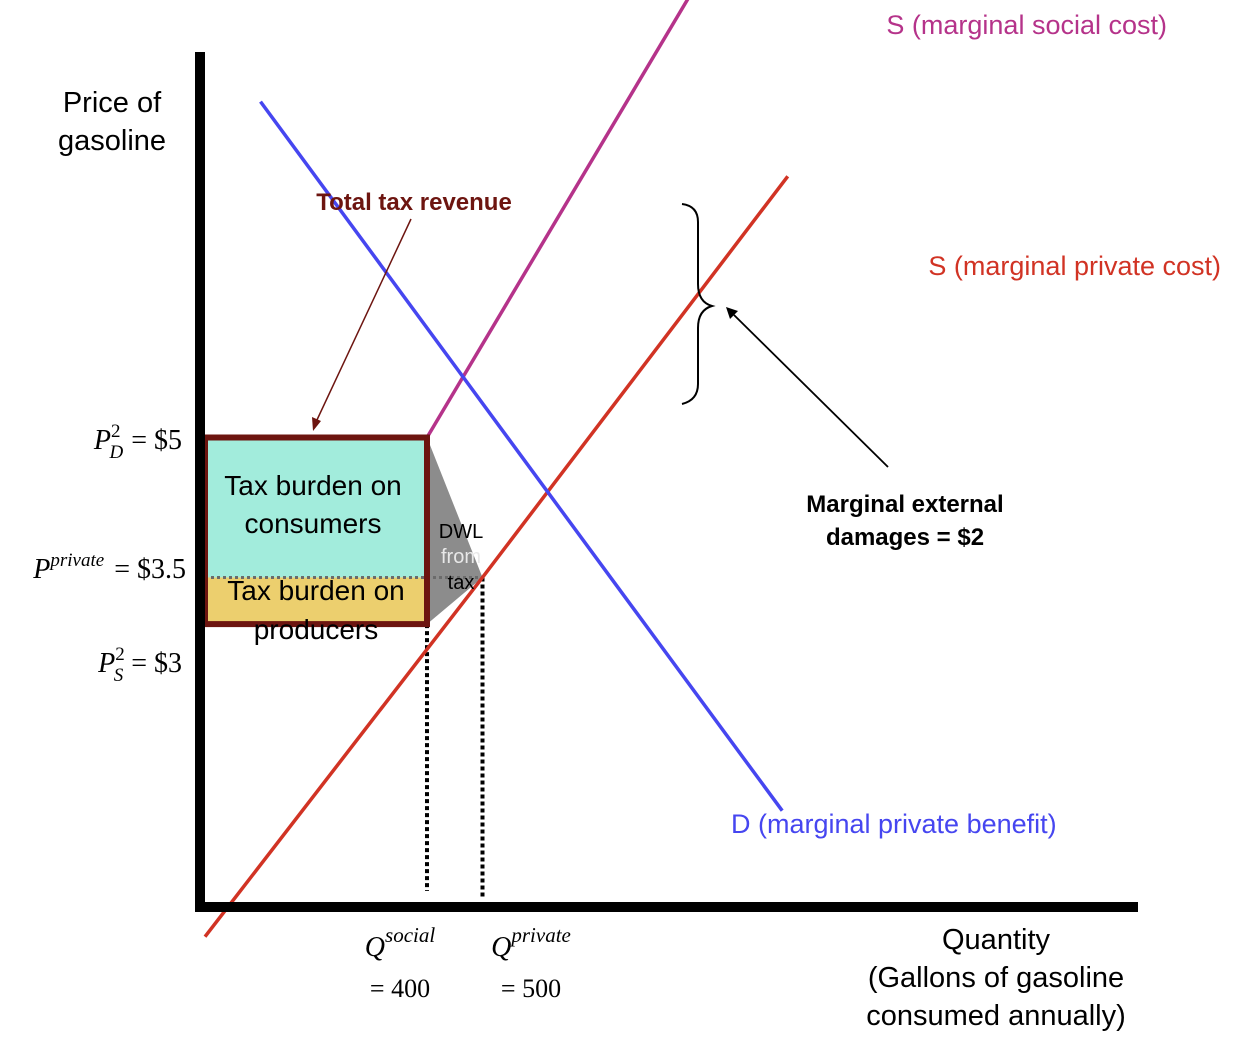 The height and width of the screenshot is (1040, 1241). I want to click on tax-revenue-annotation: Total tax revenue, so click(412, 310).